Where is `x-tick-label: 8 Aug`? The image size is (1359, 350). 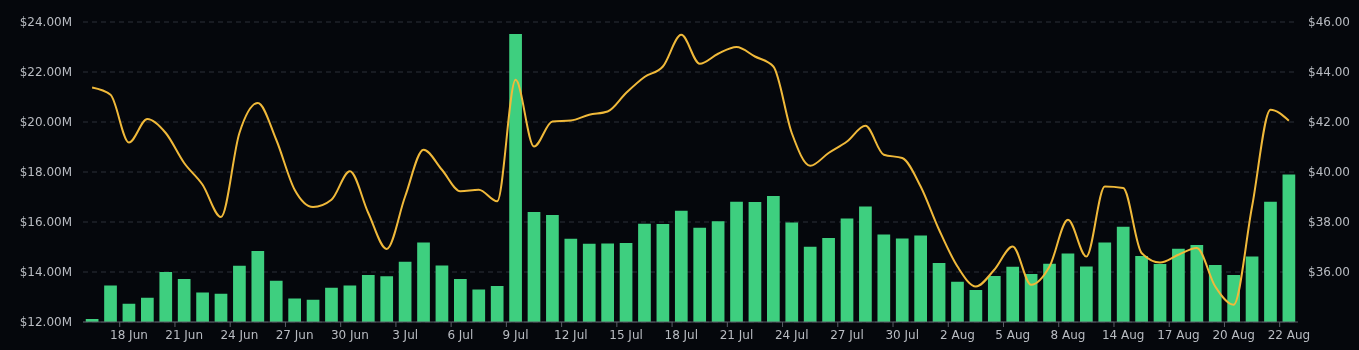 x-tick-label: 8 Aug is located at coordinates (1068, 335).